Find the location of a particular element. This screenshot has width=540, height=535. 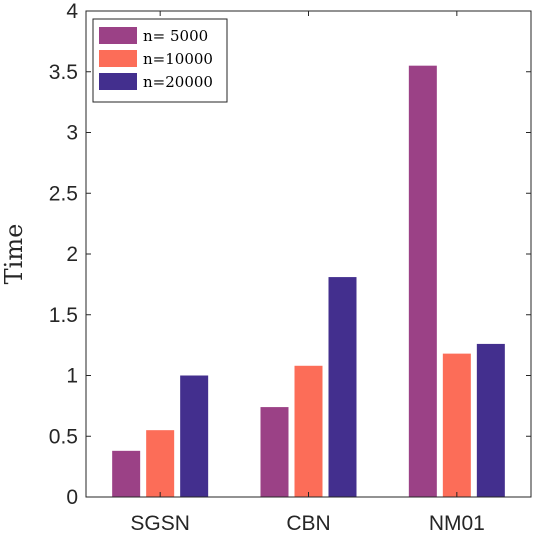

x-tick-label-nm01: NM01 is located at coordinates (457, 523).